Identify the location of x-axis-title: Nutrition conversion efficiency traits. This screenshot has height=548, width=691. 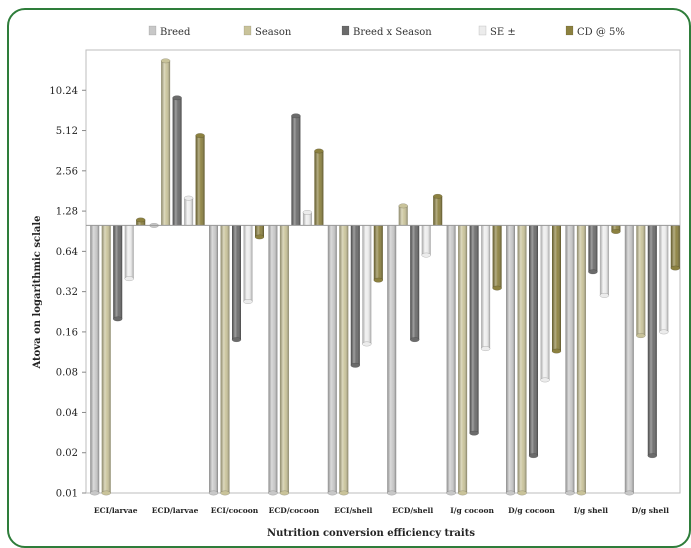
(371, 533).